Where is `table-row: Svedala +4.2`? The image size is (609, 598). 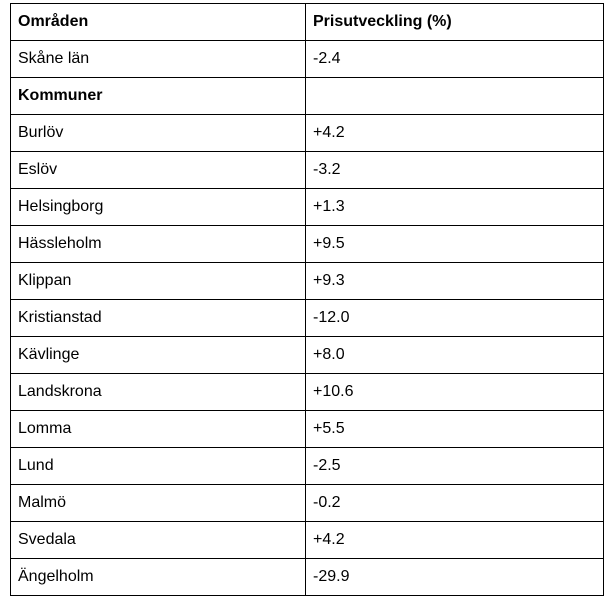
table-row: Svedala +4.2 is located at coordinates (307, 540).